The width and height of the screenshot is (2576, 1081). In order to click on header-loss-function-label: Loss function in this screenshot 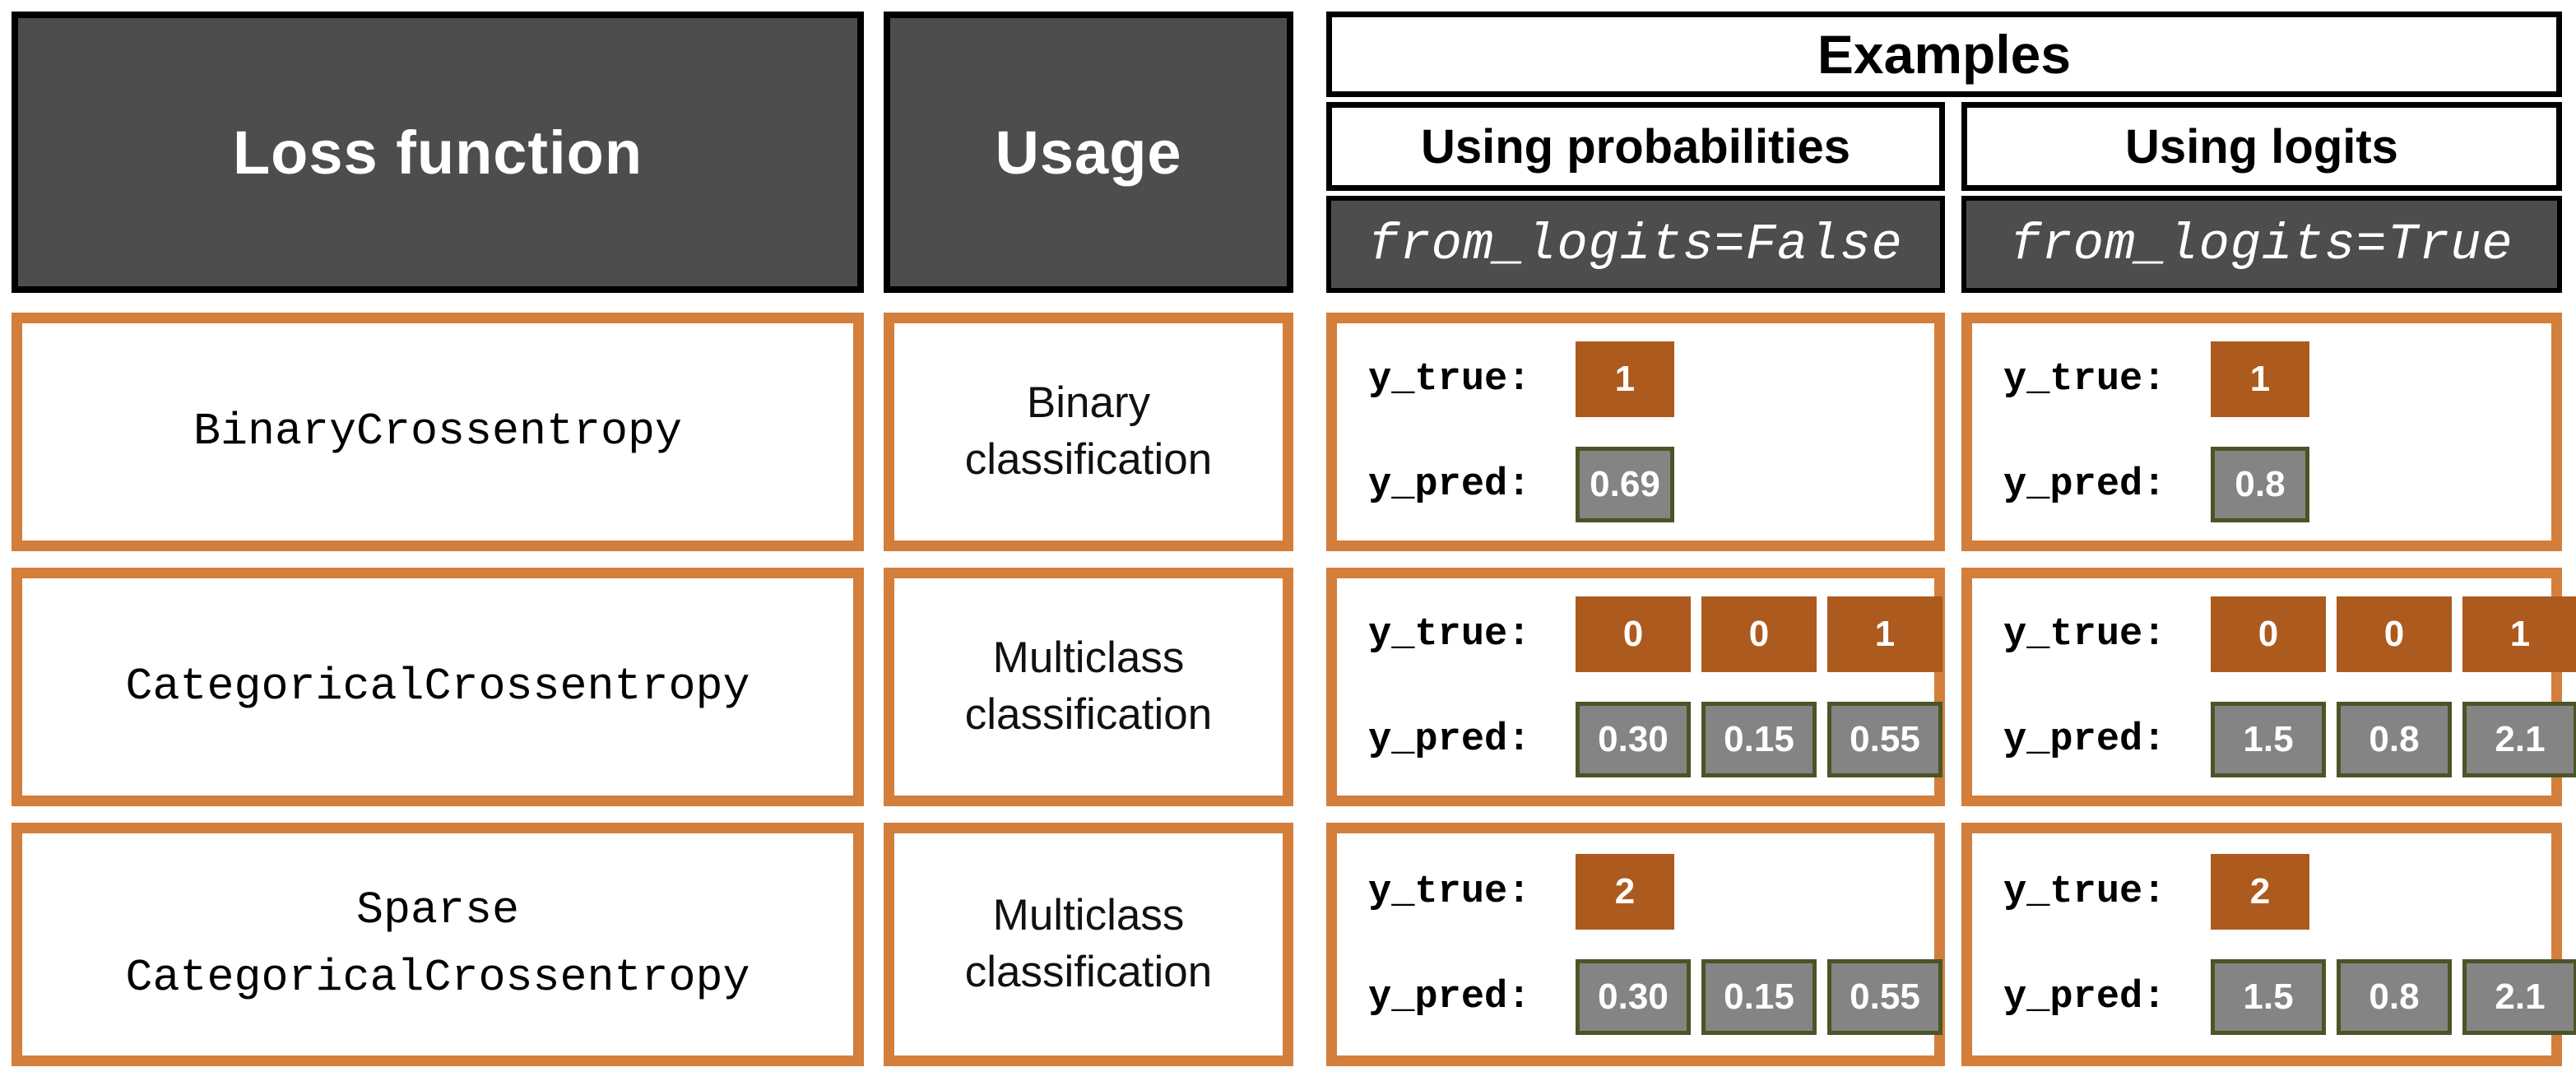, I will do `click(438, 152)`.